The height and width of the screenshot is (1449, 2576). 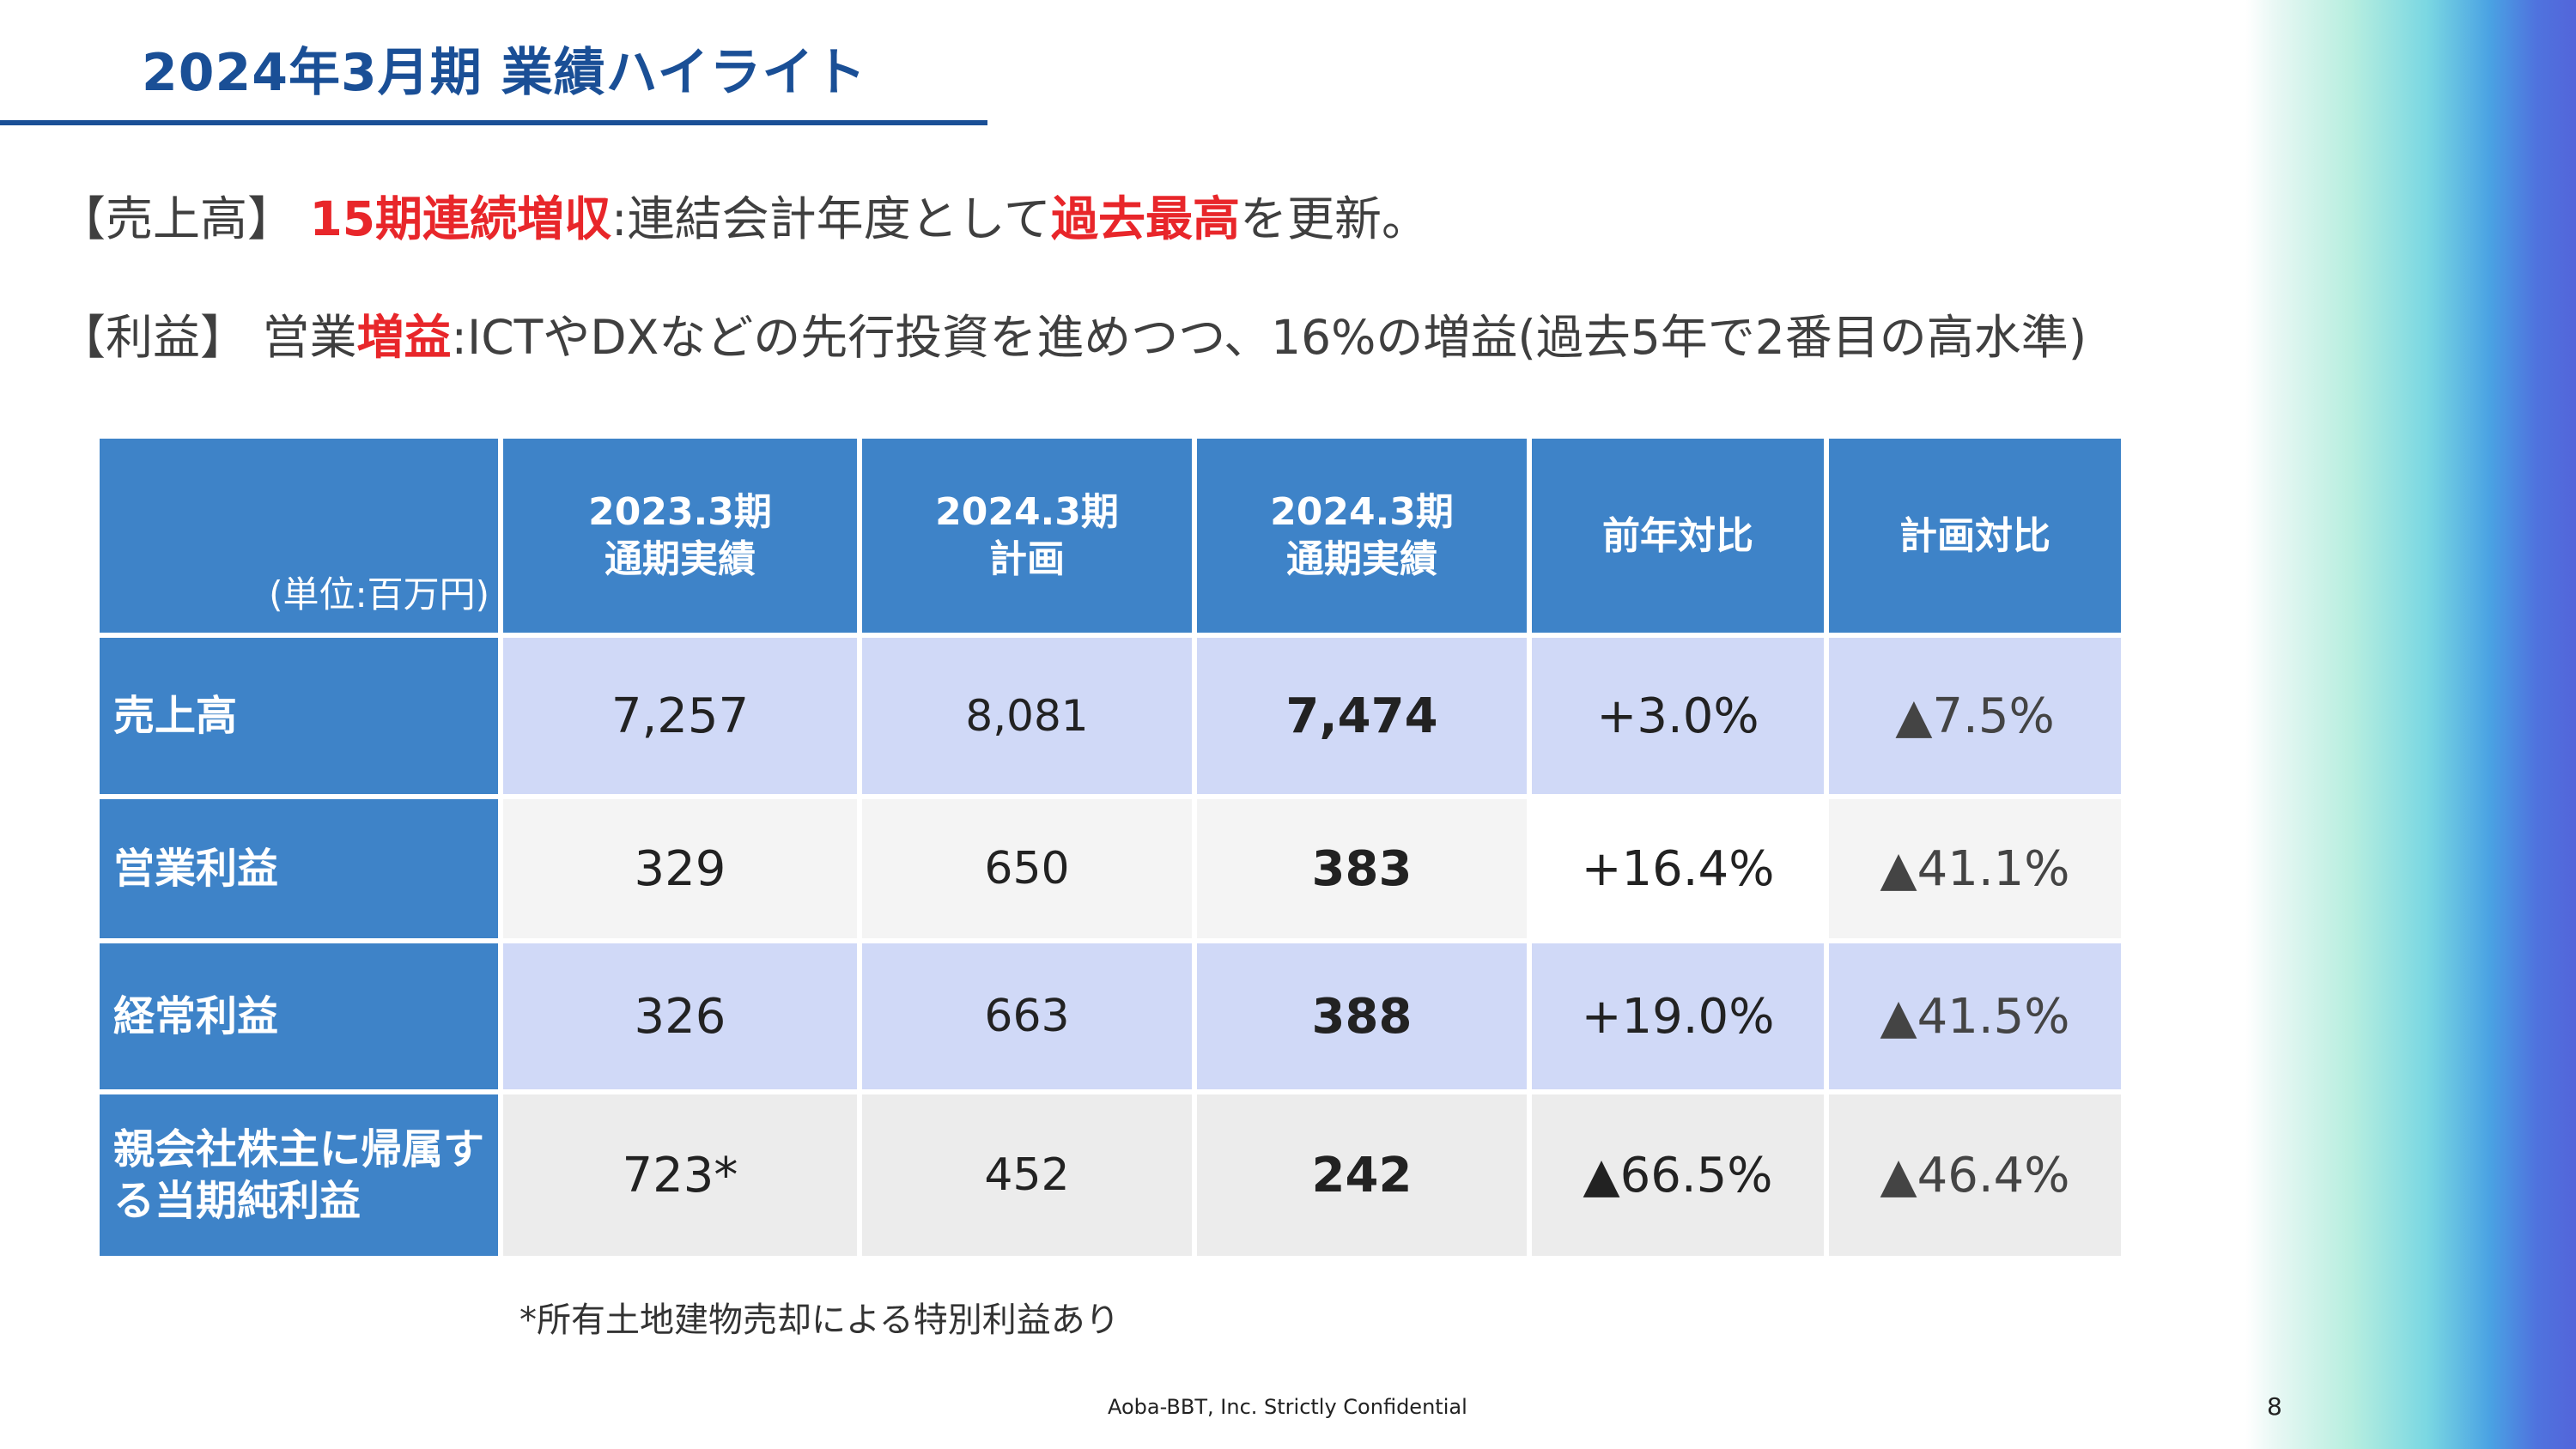 I want to click on header-yoy: 前年対比, so click(x=1678, y=536).